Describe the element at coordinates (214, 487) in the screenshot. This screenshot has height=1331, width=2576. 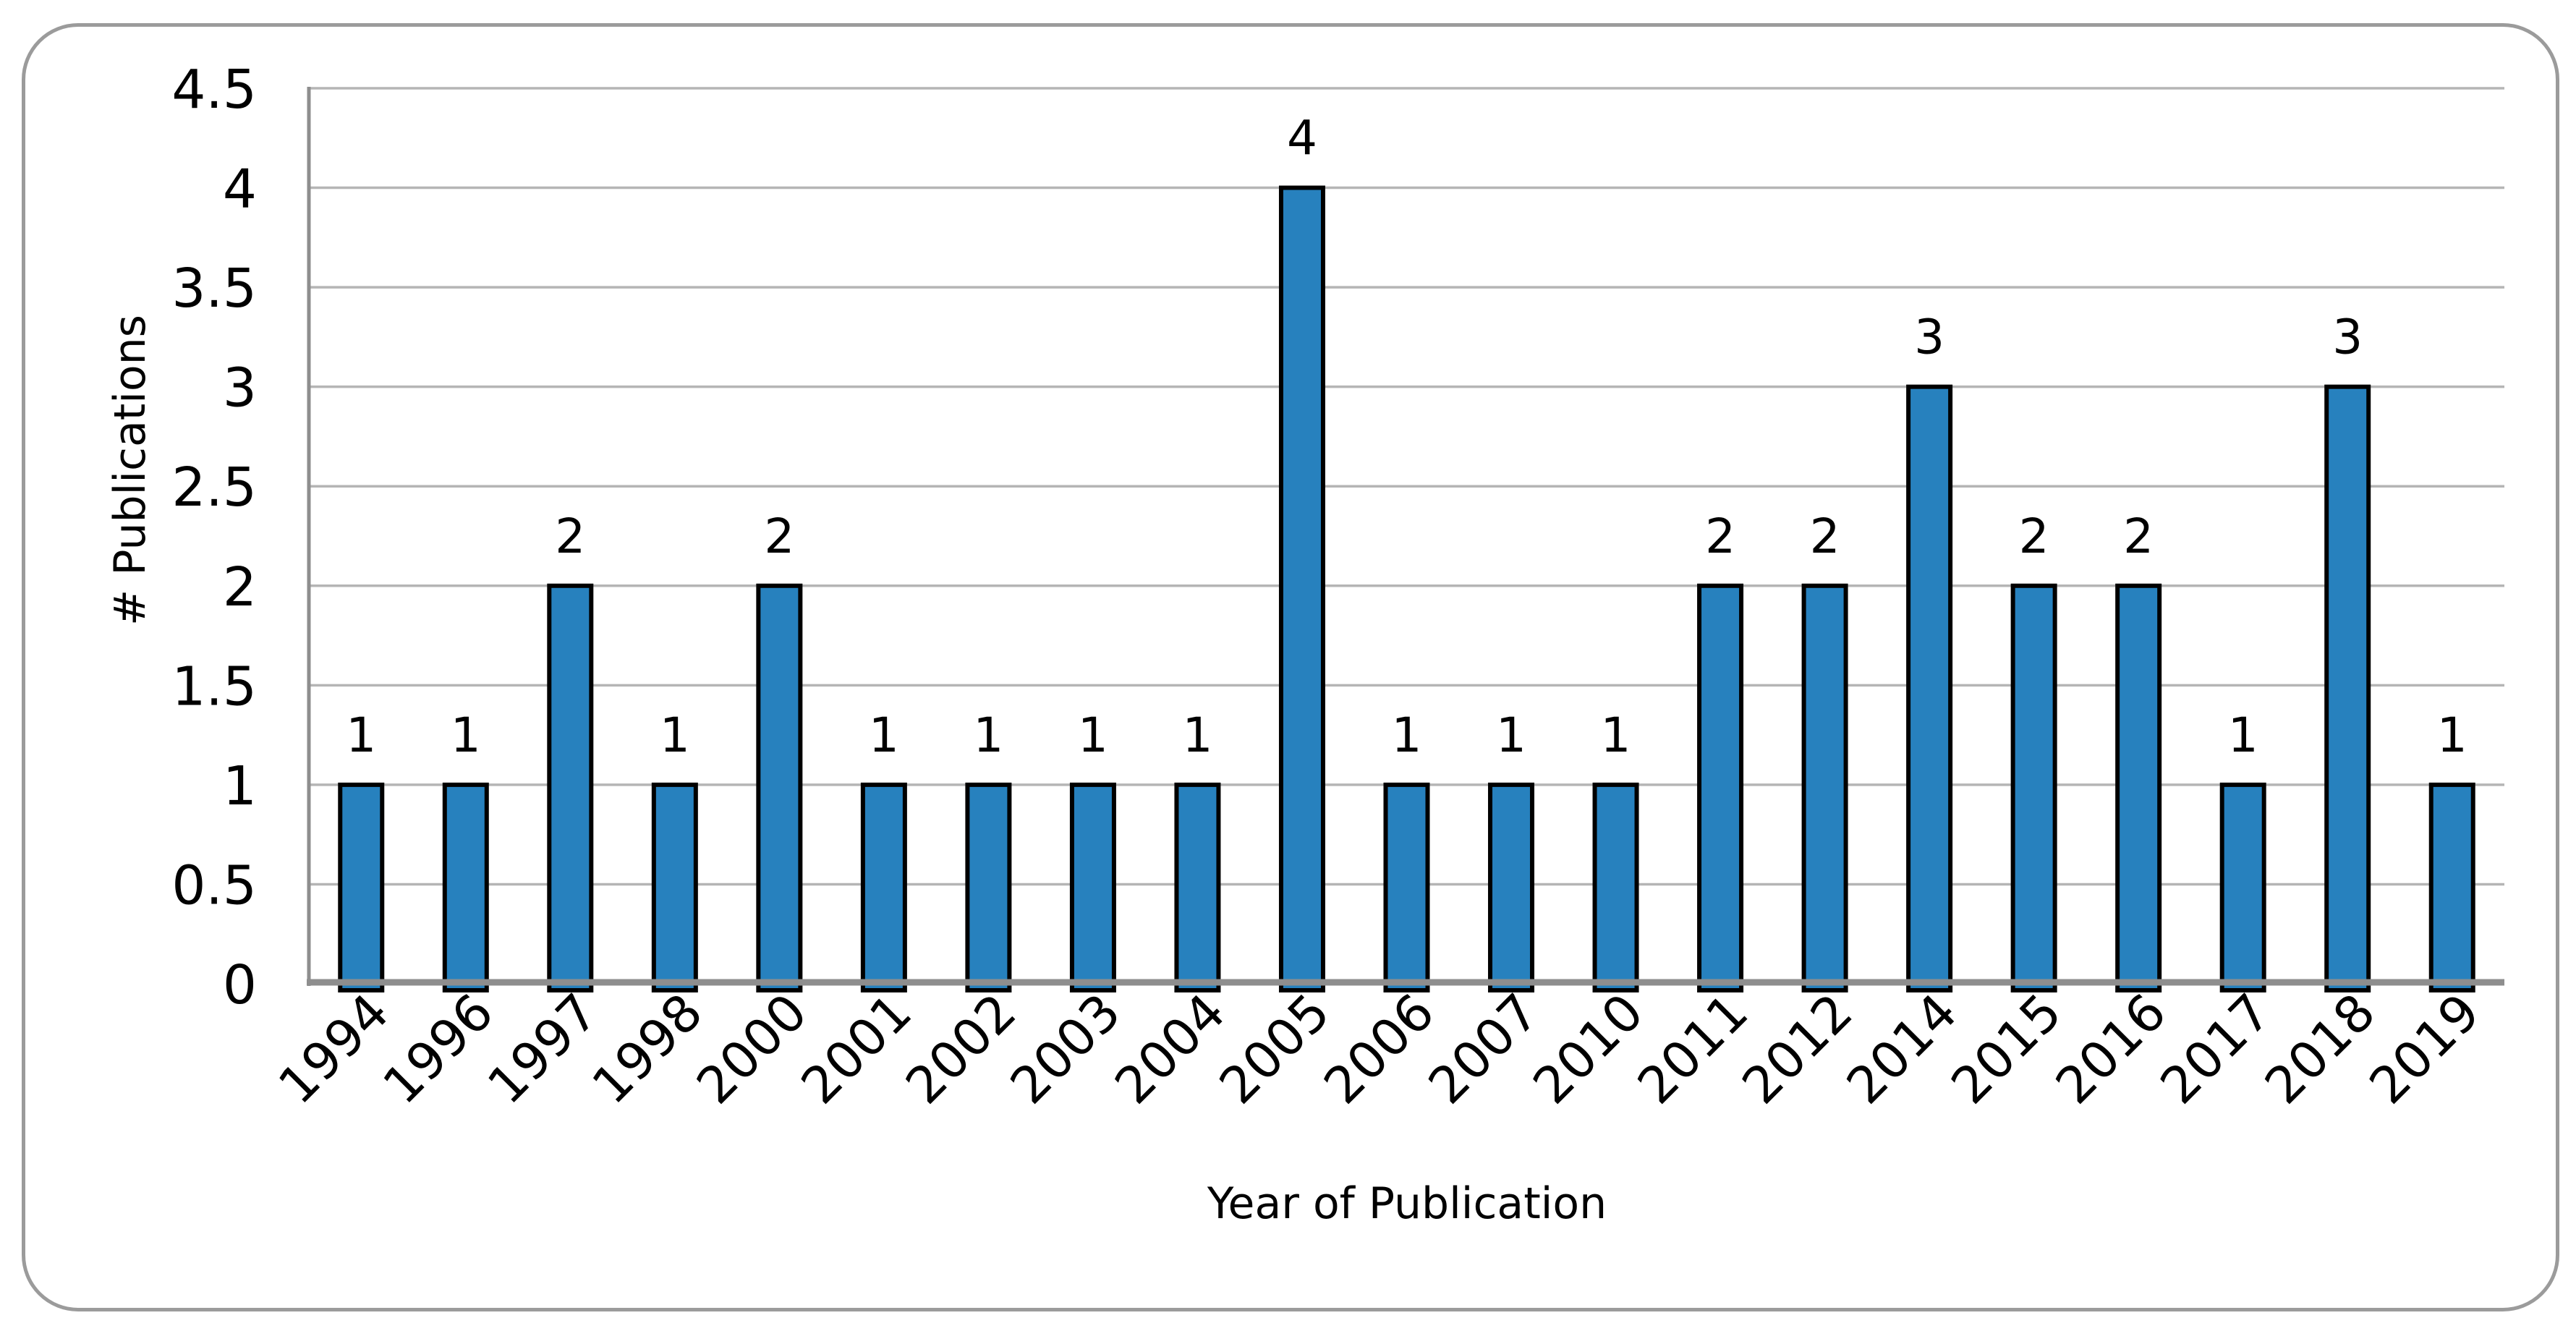
I see `y-tick-label: 2.5` at that location.